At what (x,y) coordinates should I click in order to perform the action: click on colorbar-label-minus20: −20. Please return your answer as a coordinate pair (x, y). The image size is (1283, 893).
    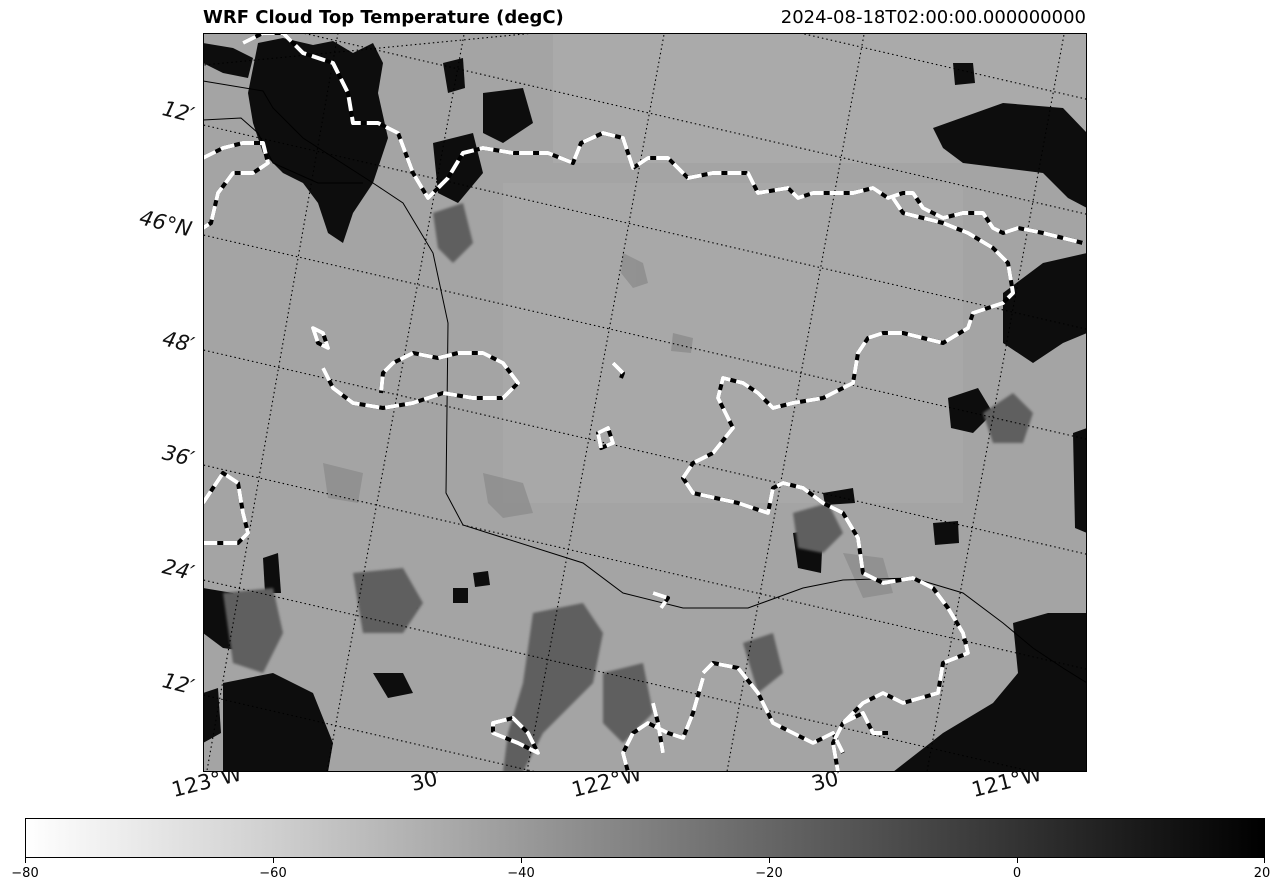
    Looking at the image, I should click on (769, 873).